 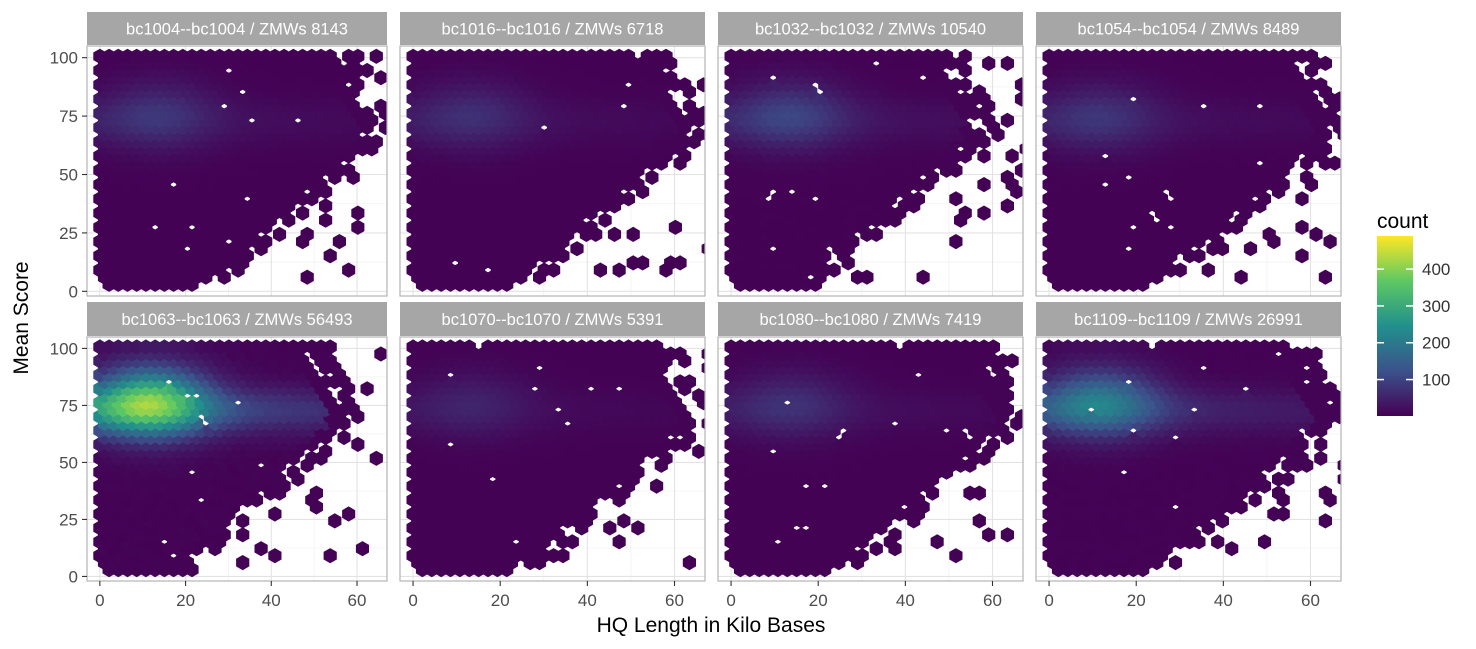 I want to click on facet-strip-label: bc1070--bc1070 / ZMWs 5391, so click(x=553, y=320).